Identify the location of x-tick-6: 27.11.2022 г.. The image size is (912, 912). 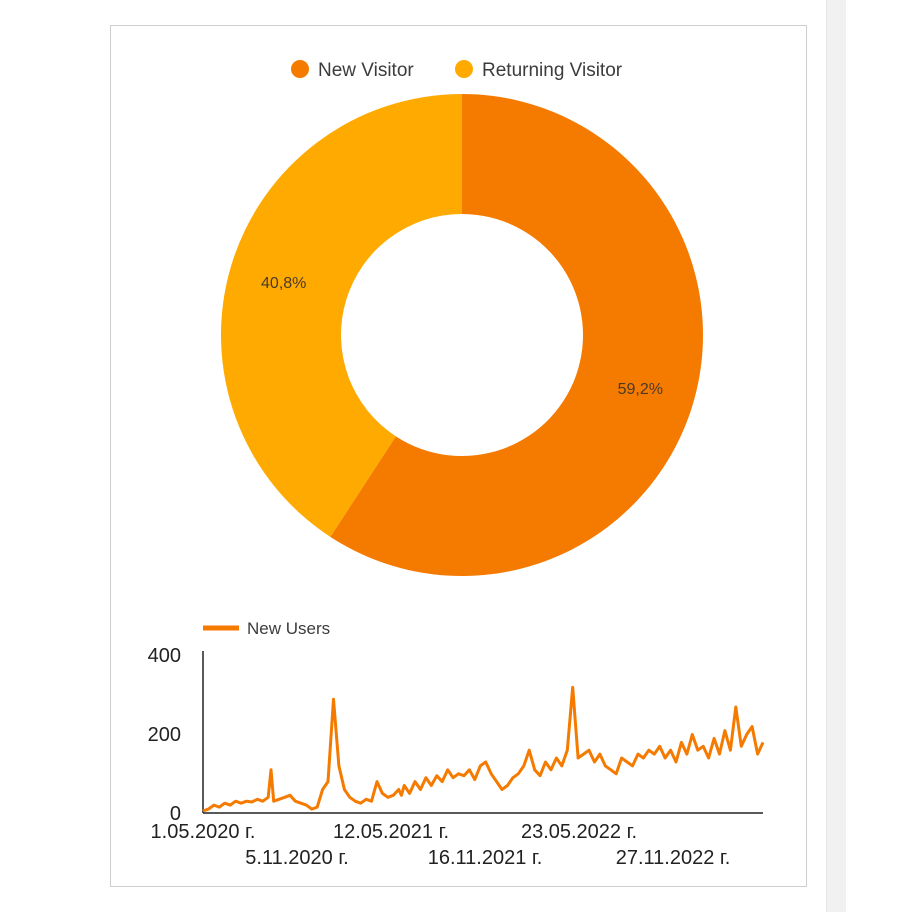
(673, 858).